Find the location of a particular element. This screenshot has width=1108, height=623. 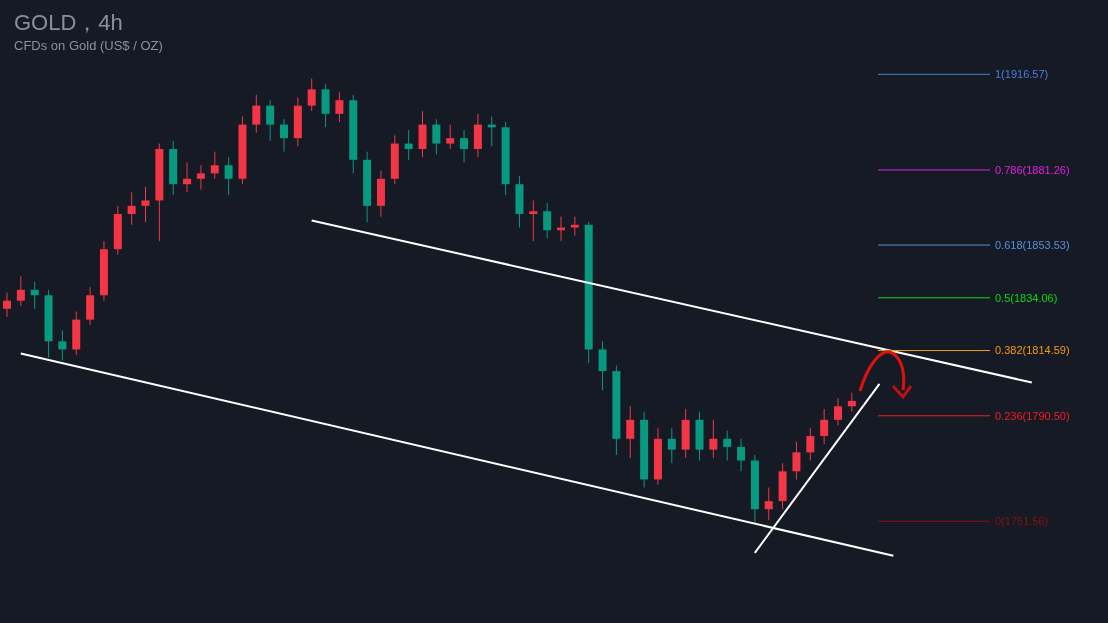

ref-line-label: 0.5(1834.06) is located at coordinates (1026, 297).